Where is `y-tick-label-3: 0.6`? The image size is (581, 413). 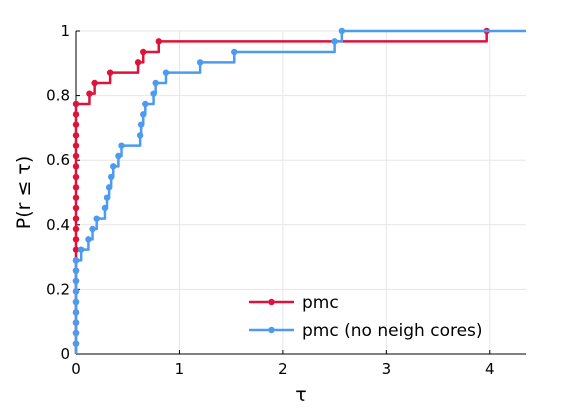 y-tick-label-3: 0.6 is located at coordinates (58, 160).